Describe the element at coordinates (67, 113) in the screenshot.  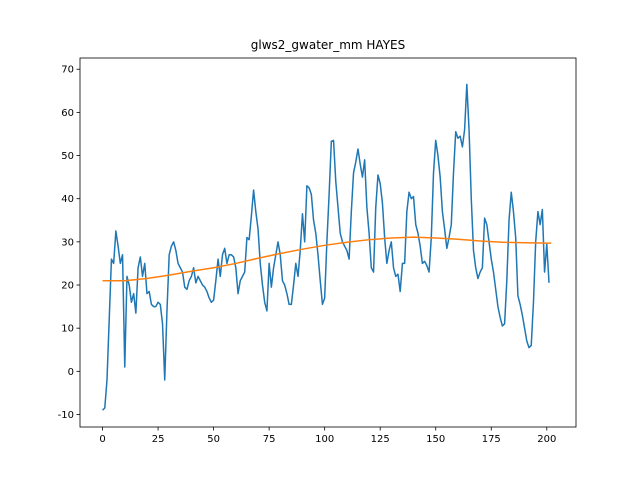
I see `y-tick-label: 60` at that location.